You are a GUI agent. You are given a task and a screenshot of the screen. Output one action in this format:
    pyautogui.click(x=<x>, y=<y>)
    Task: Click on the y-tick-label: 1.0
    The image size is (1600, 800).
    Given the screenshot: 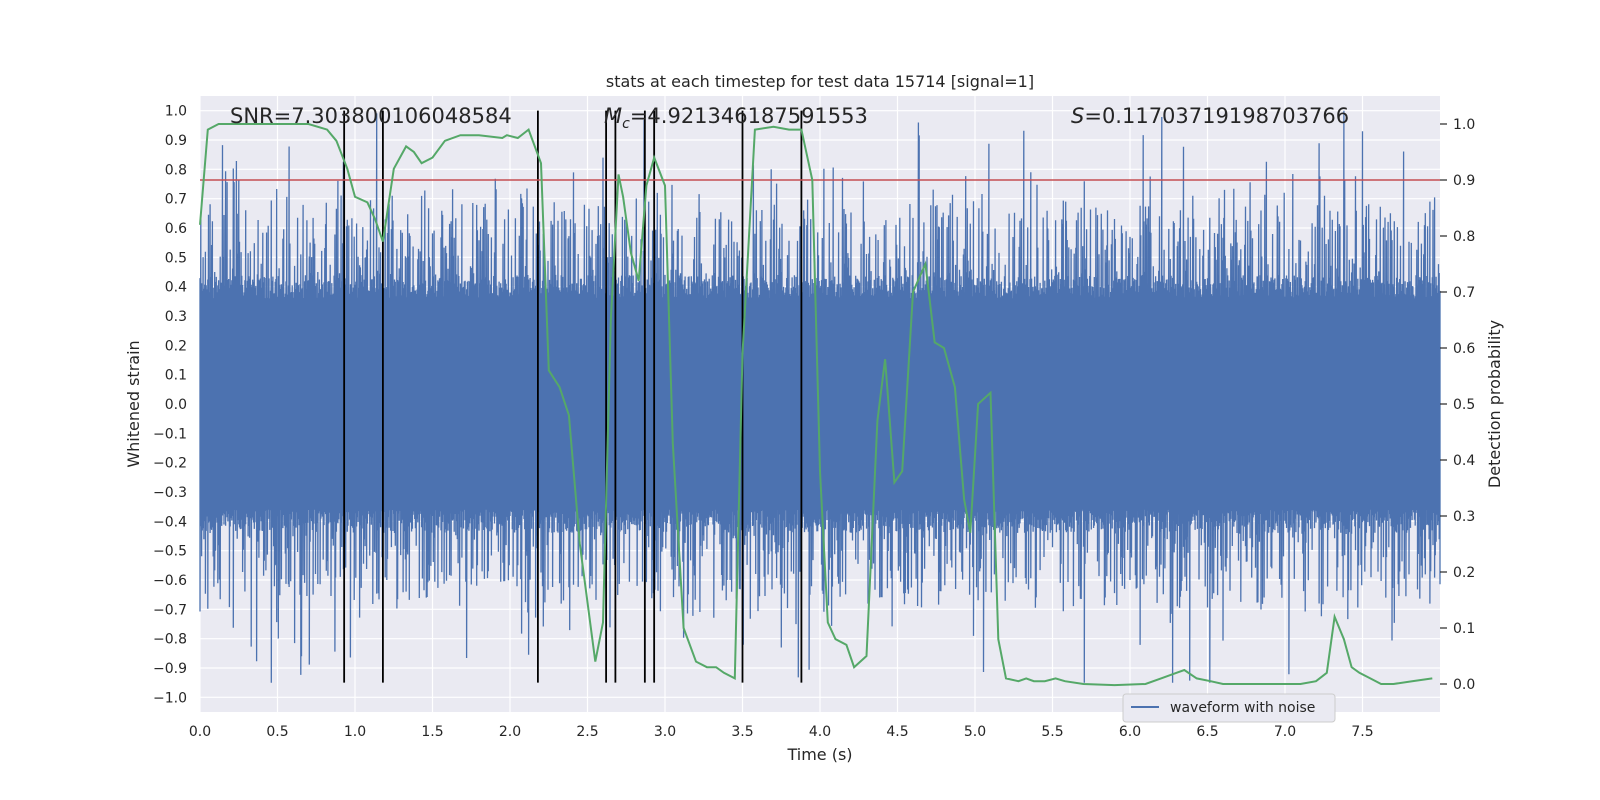 What is the action you would take?
    pyautogui.click(x=176, y=112)
    